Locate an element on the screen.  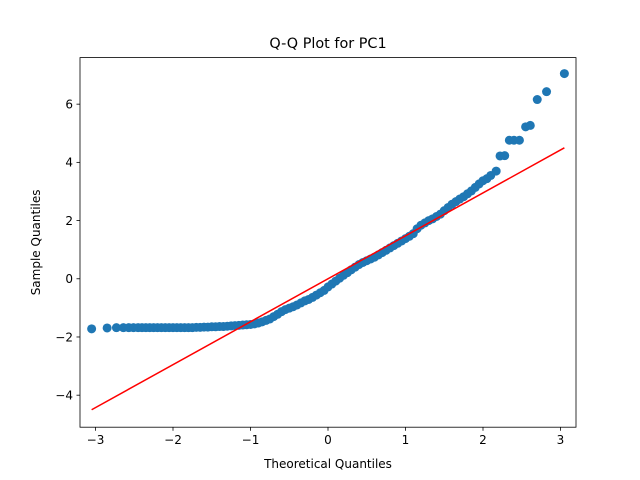
y-tick-label: 0 is located at coordinates (69, 279).